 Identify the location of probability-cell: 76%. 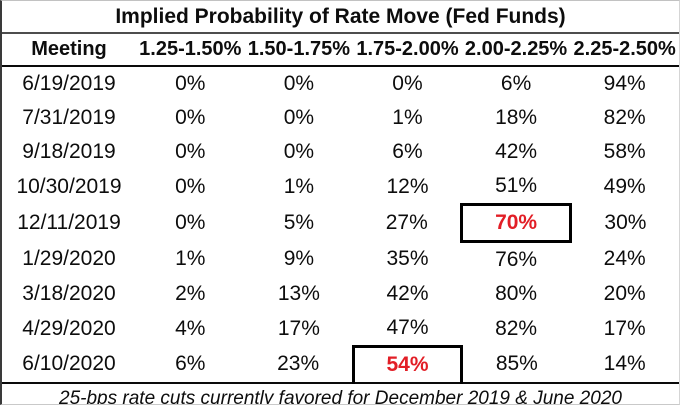
(516, 259).